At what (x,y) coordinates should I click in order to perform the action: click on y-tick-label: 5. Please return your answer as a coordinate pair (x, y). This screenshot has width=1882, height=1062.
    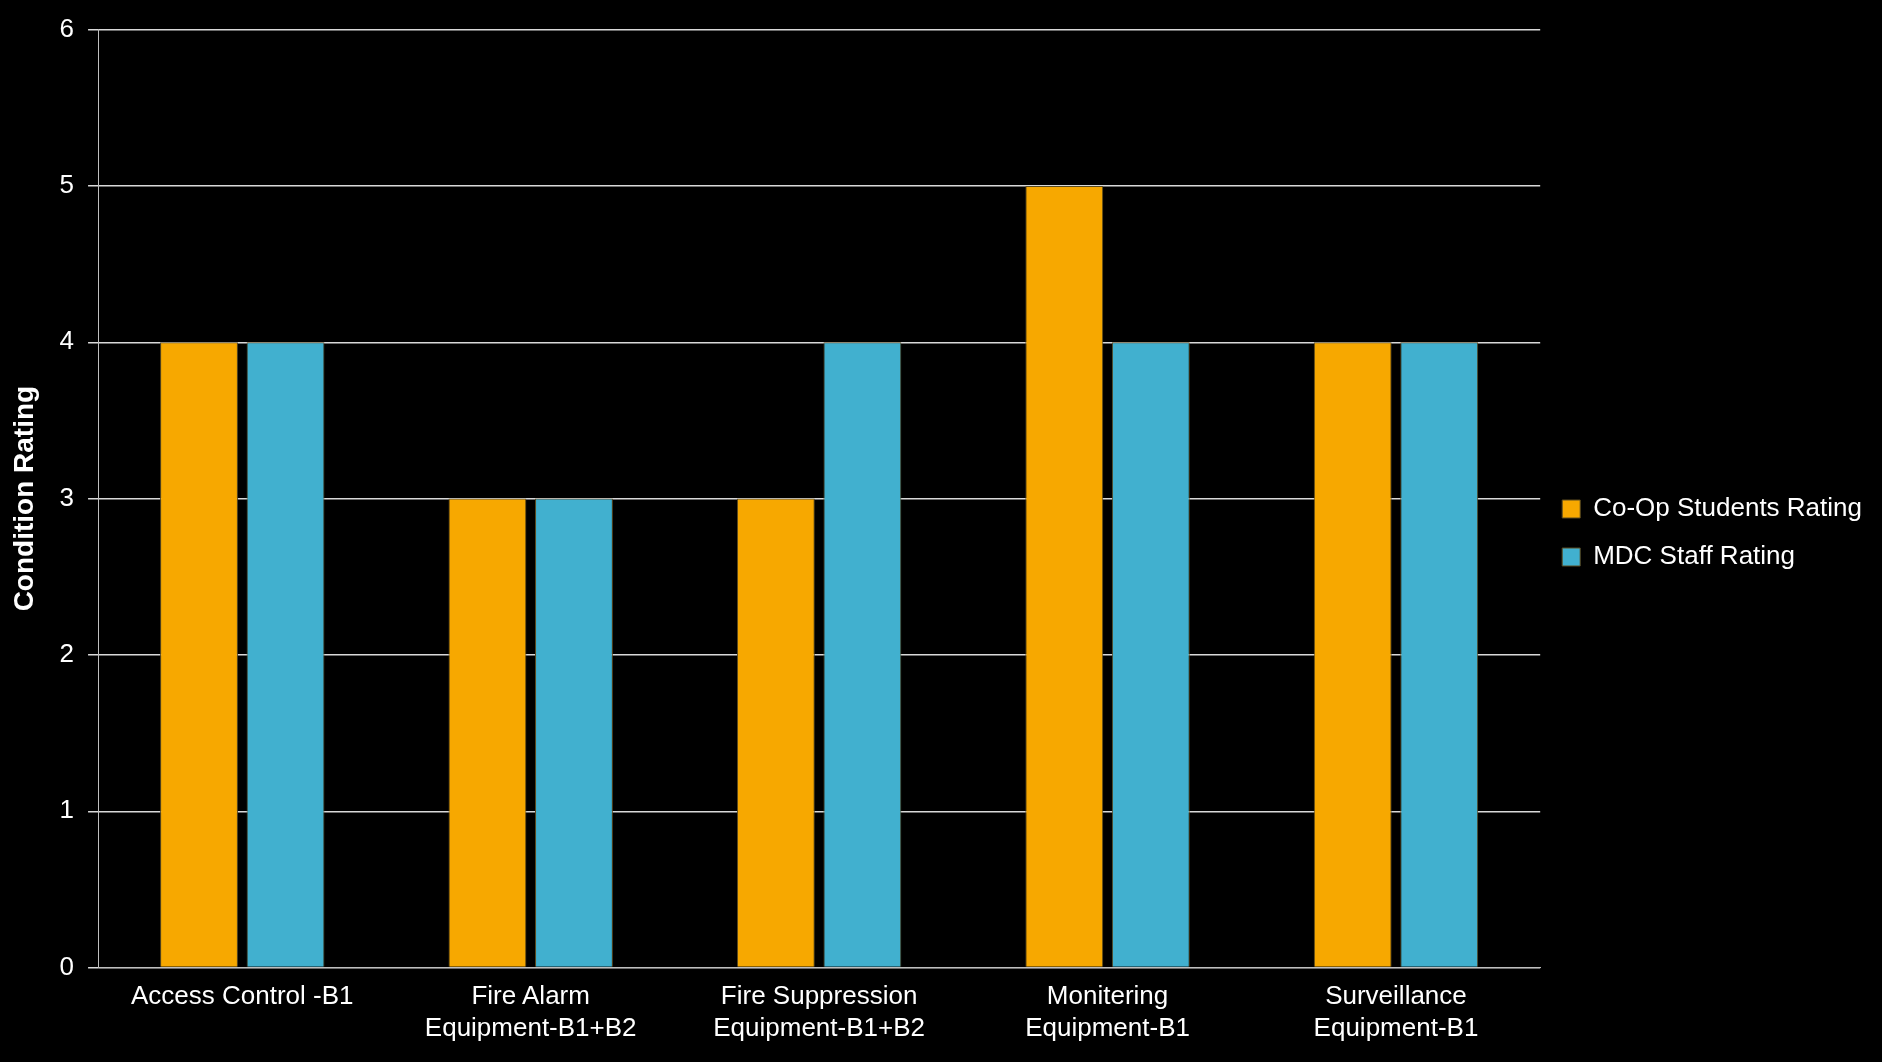
    Looking at the image, I should click on (67, 184).